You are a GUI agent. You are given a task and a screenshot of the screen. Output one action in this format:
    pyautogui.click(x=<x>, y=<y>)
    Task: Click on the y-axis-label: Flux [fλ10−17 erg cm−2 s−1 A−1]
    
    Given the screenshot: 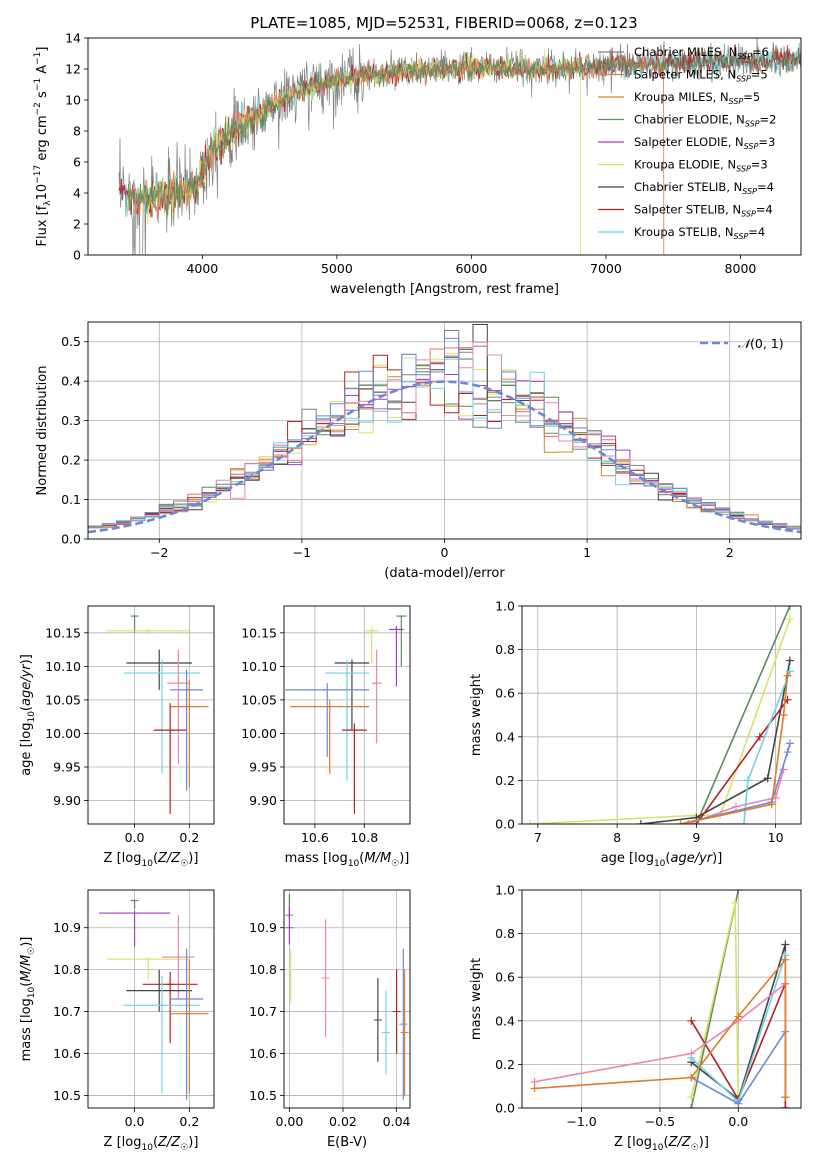 What is the action you would take?
    pyautogui.click(x=43, y=147)
    